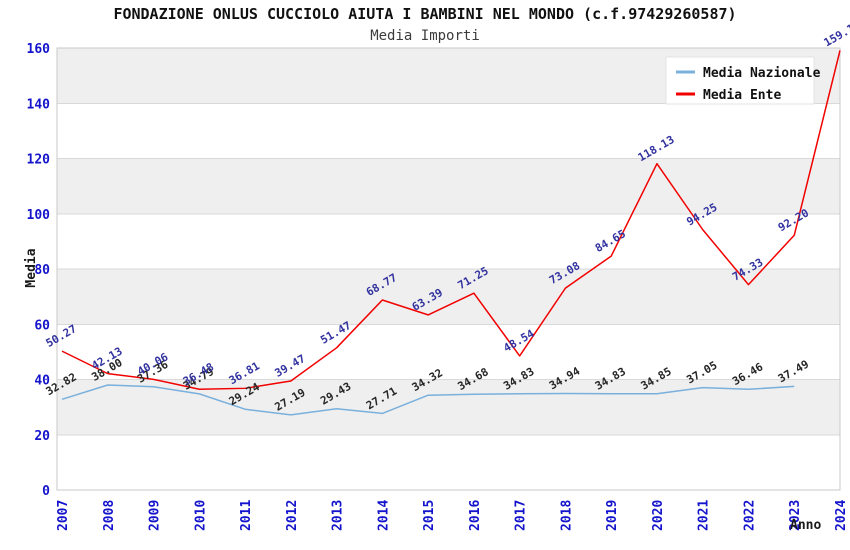  Describe the element at coordinates (42, 325) in the screenshot. I see `y-tick-label: 60` at that location.